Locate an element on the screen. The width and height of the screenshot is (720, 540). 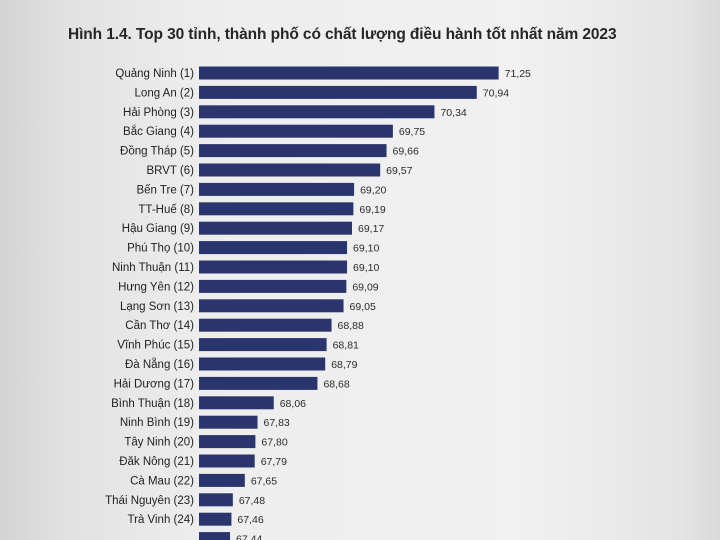
value-label: 67,46 is located at coordinates (250, 520).